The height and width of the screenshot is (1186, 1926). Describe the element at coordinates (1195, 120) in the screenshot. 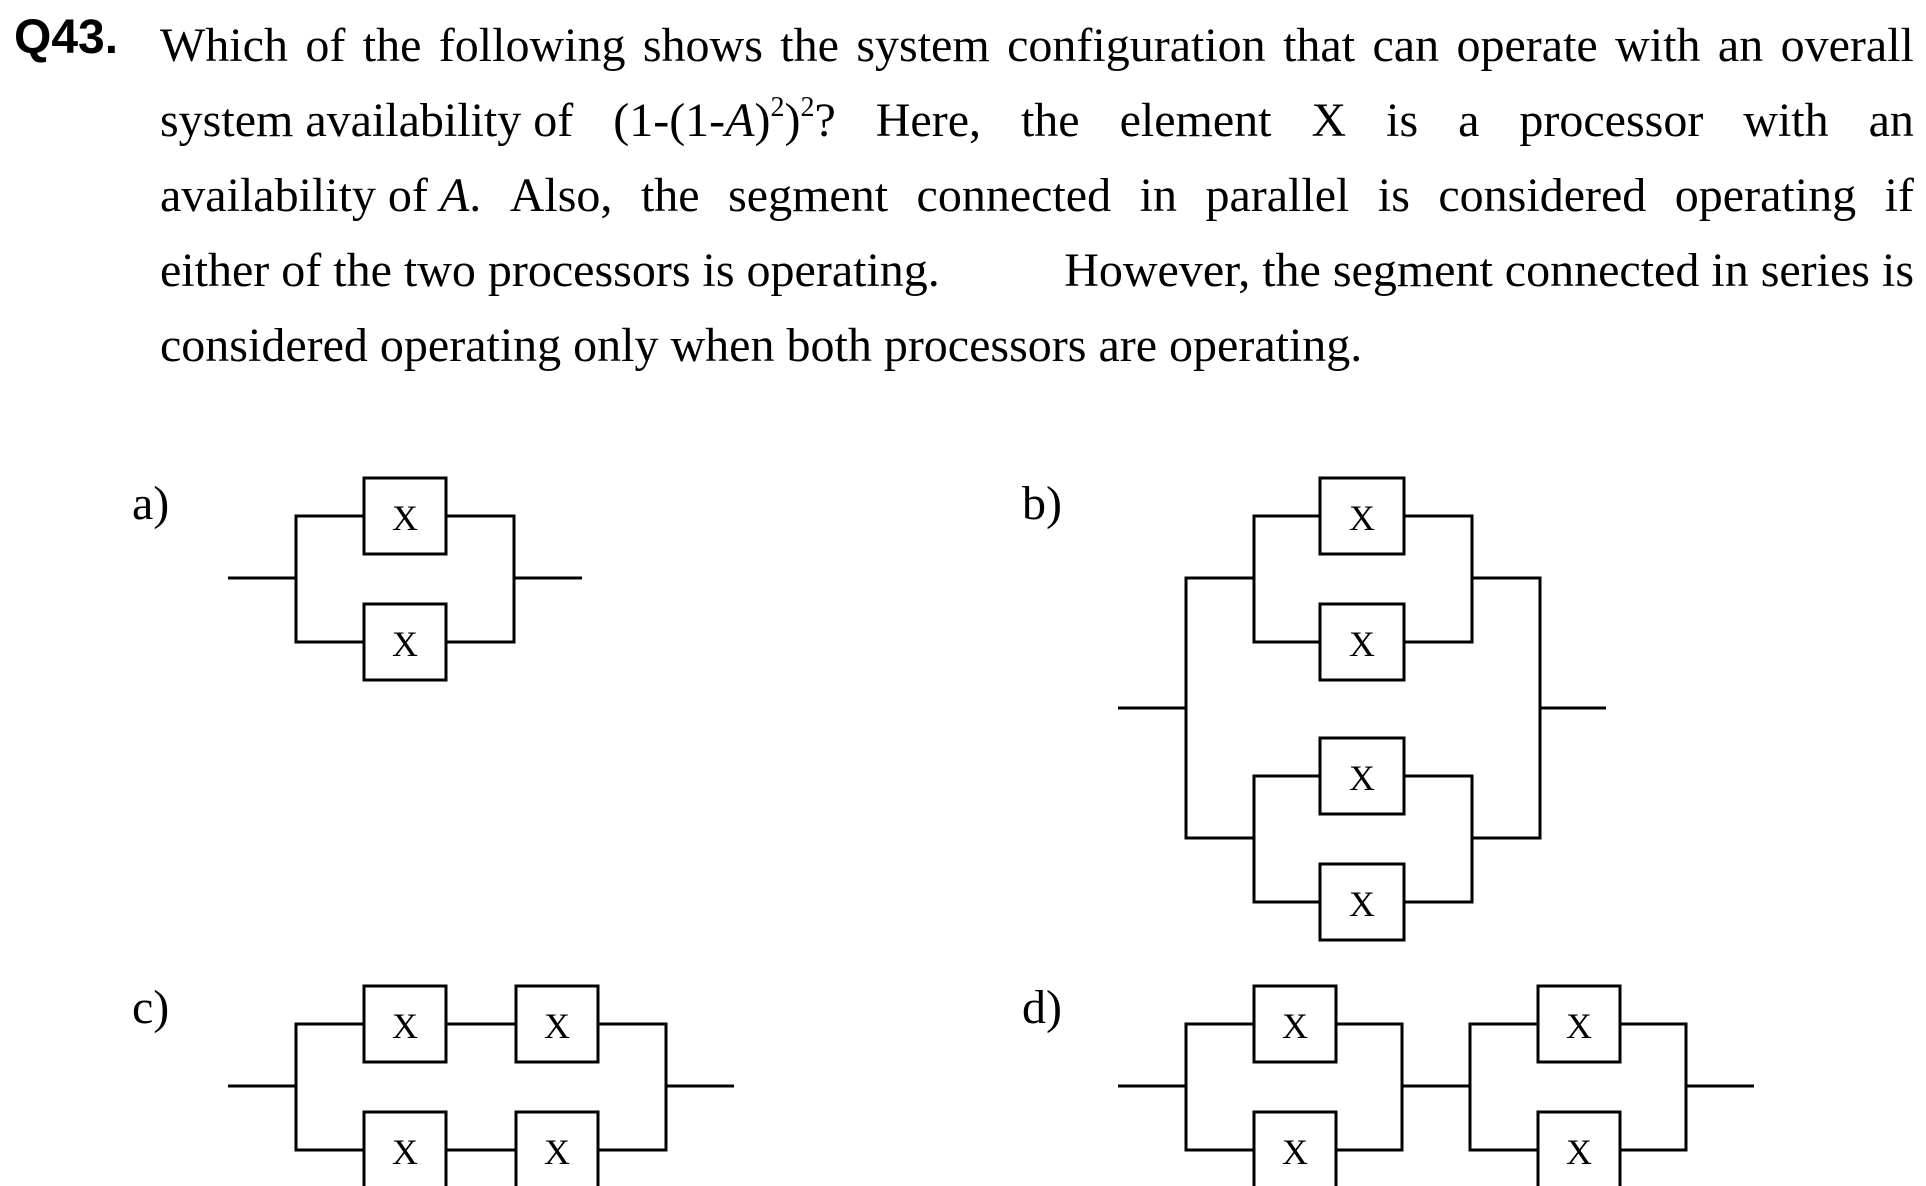

I see `line2-word: element` at that location.